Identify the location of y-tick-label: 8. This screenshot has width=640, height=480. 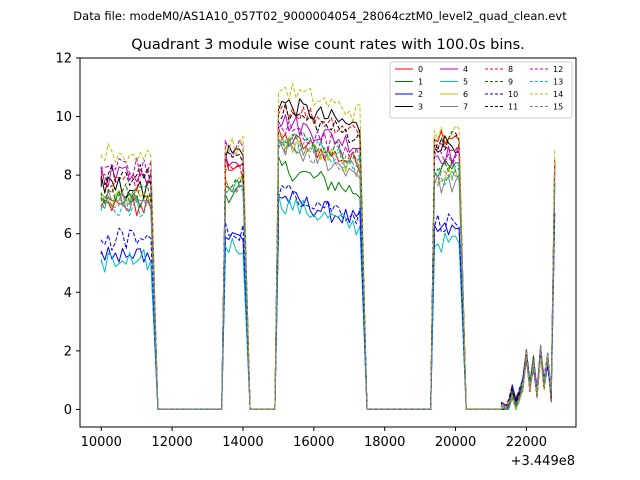
(68, 176).